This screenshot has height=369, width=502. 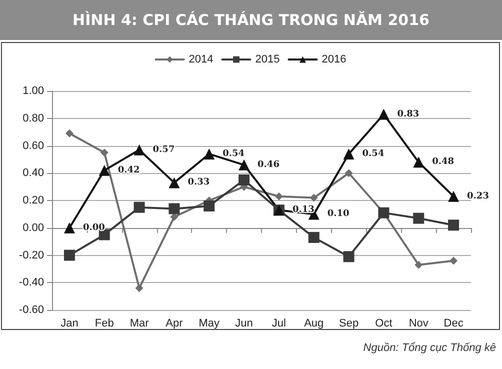 What do you see at coordinates (31, 310) in the screenshot?
I see `y-tick-label: -0.60` at bounding box center [31, 310].